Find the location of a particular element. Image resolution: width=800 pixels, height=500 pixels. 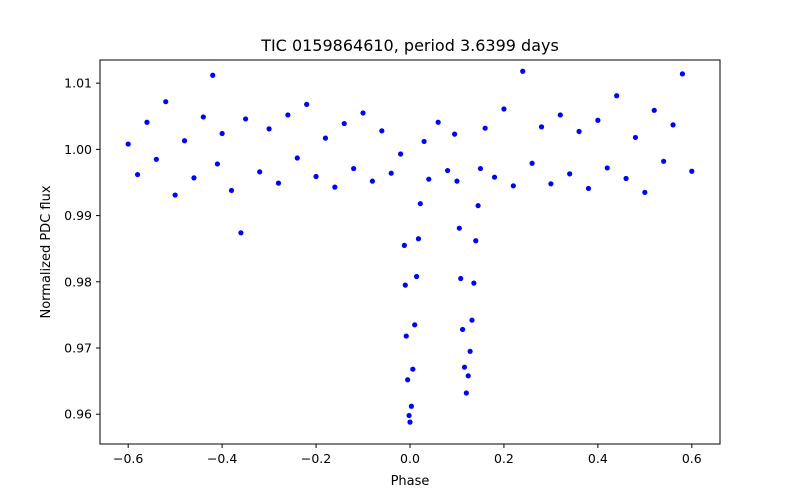

x-tick-label: 0.2 is located at coordinates (504, 458).